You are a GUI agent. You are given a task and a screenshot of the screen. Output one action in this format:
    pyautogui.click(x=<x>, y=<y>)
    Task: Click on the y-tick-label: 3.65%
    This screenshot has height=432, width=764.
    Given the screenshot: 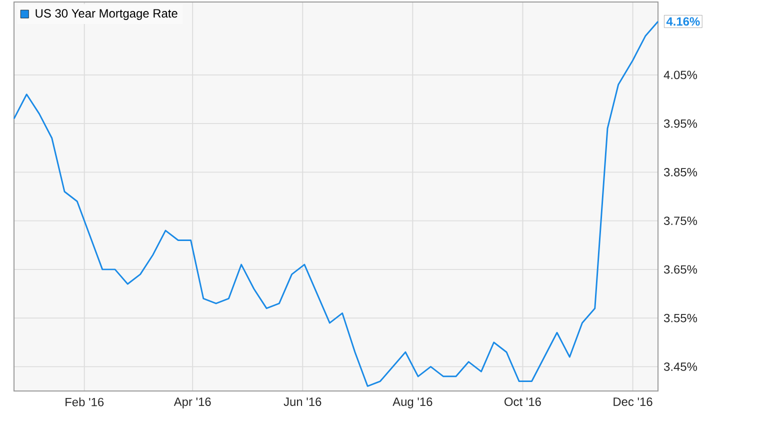 What is the action you would take?
    pyautogui.click(x=680, y=269)
    